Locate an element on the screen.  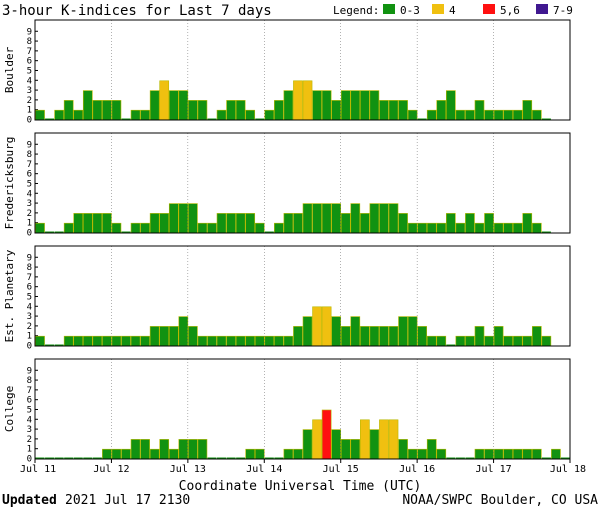
x-tick-label: Jul 17 is located at coordinates (494, 469).